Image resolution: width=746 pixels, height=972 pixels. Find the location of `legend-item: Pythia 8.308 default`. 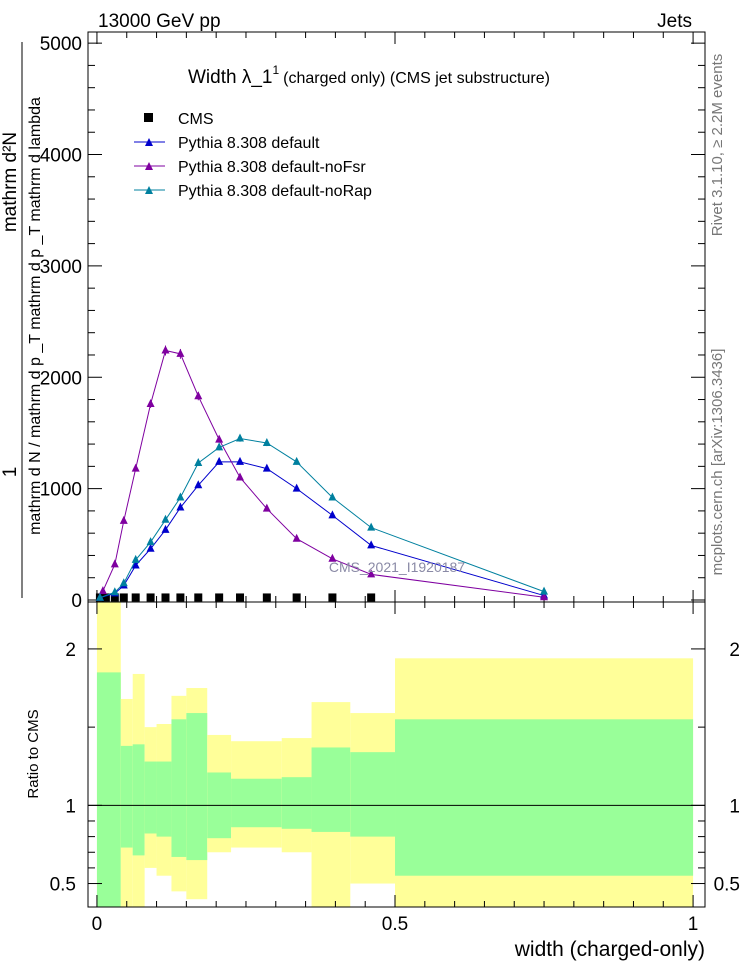

legend-item: Pythia 8.308 default is located at coordinates (227, 143).